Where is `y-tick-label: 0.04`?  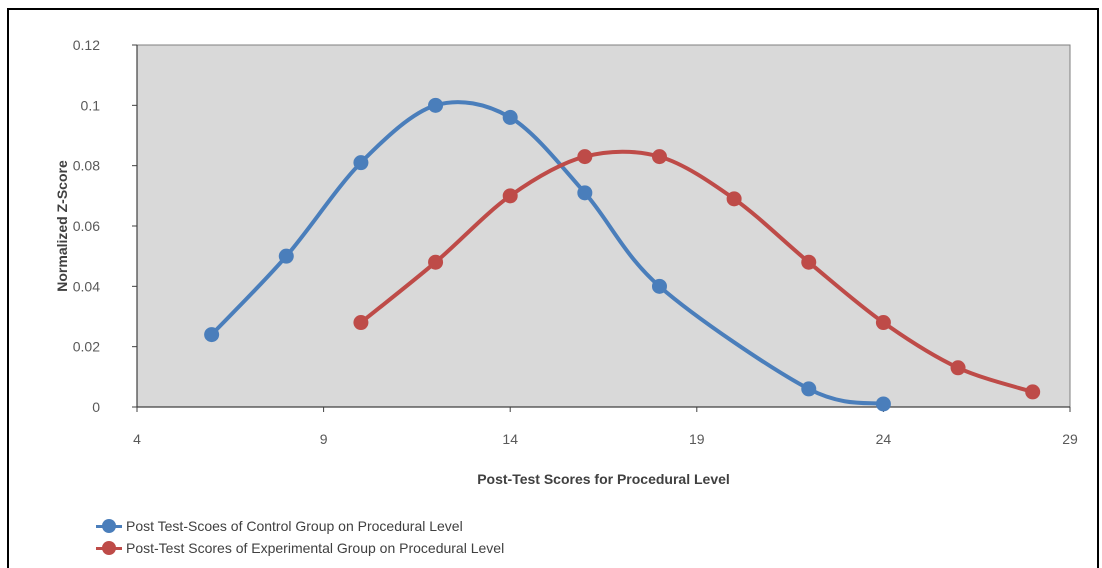
y-tick-label: 0.04 is located at coordinates (86, 286).